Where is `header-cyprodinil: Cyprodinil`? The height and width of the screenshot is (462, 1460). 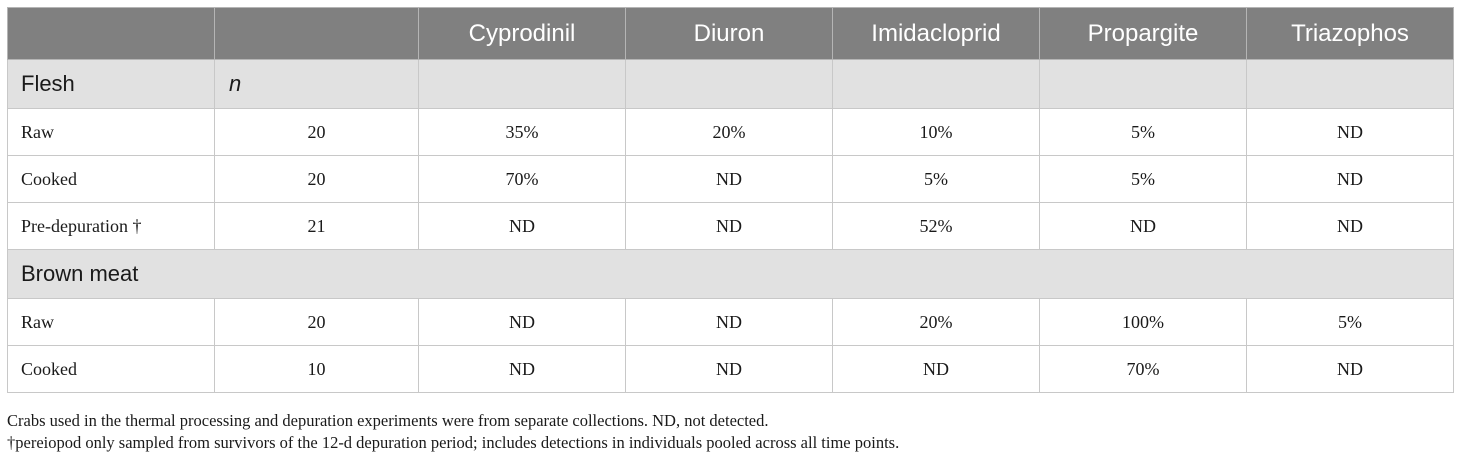 header-cyprodinil: Cyprodinil is located at coordinates (522, 33).